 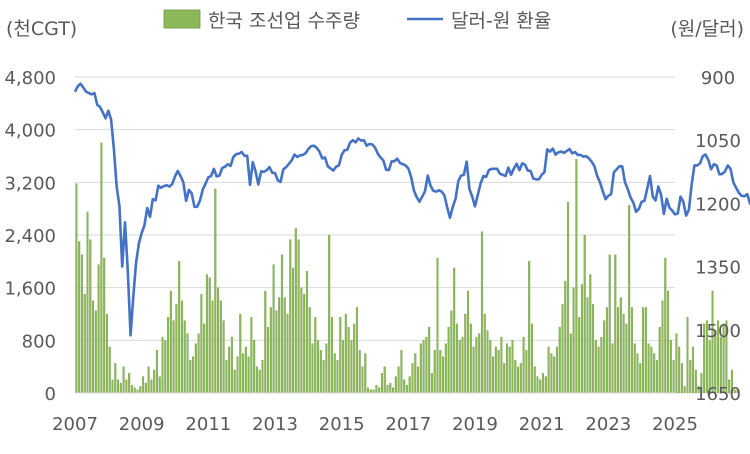 What do you see at coordinates (357, 20) in the screenshot?
I see `legend: 한국 조선업 수주량 달러-원 환율` at bounding box center [357, 20].